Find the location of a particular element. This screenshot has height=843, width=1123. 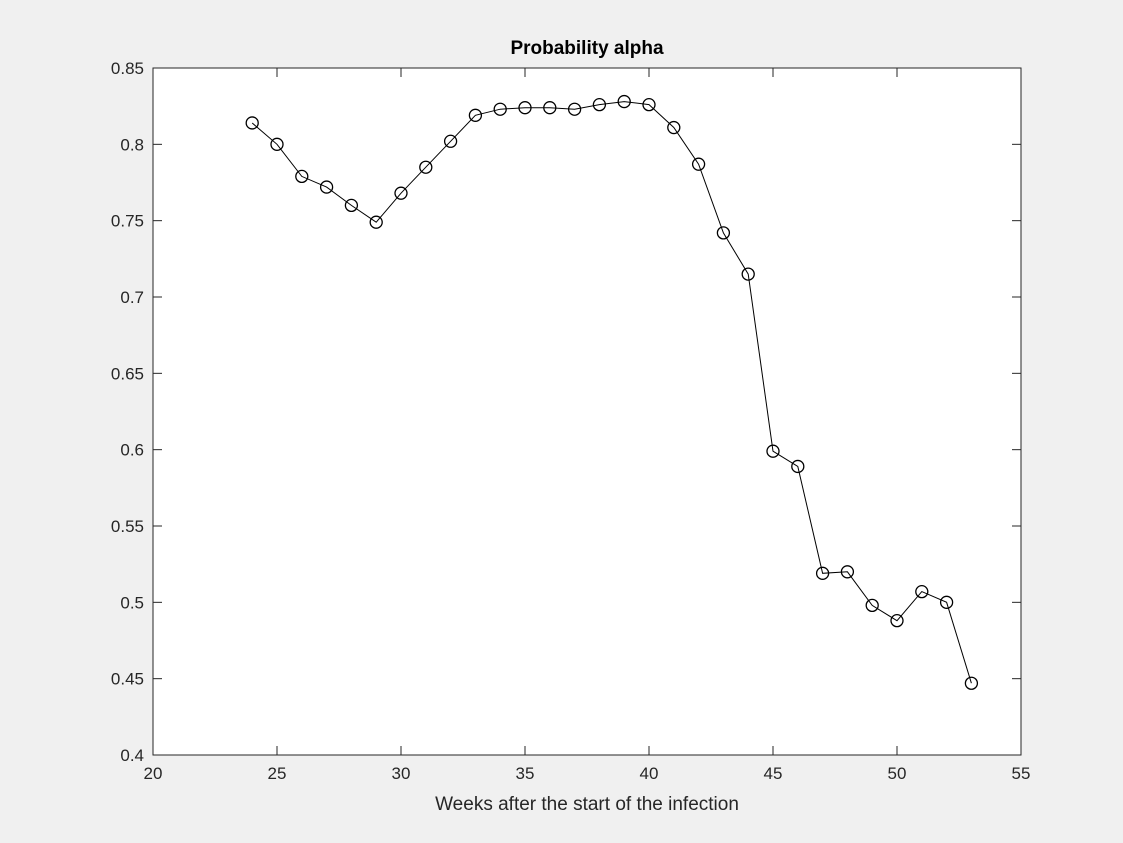

x-tick-label: 25 is located at coordinates (277, 773).